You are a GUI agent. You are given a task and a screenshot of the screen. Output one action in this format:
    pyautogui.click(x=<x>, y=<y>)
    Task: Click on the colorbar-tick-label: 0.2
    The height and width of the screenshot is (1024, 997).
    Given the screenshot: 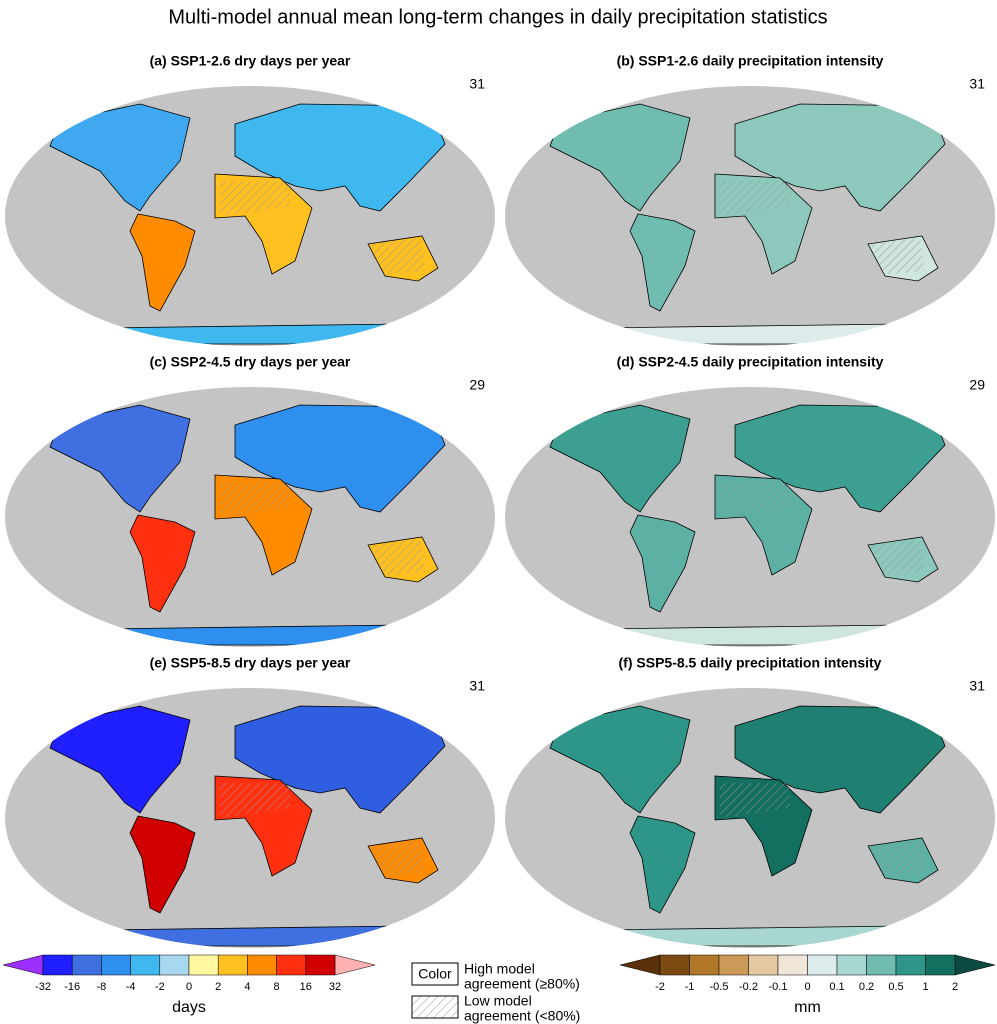 What is the action you would take?
    pyautogui.click(x=866, y=987)
    